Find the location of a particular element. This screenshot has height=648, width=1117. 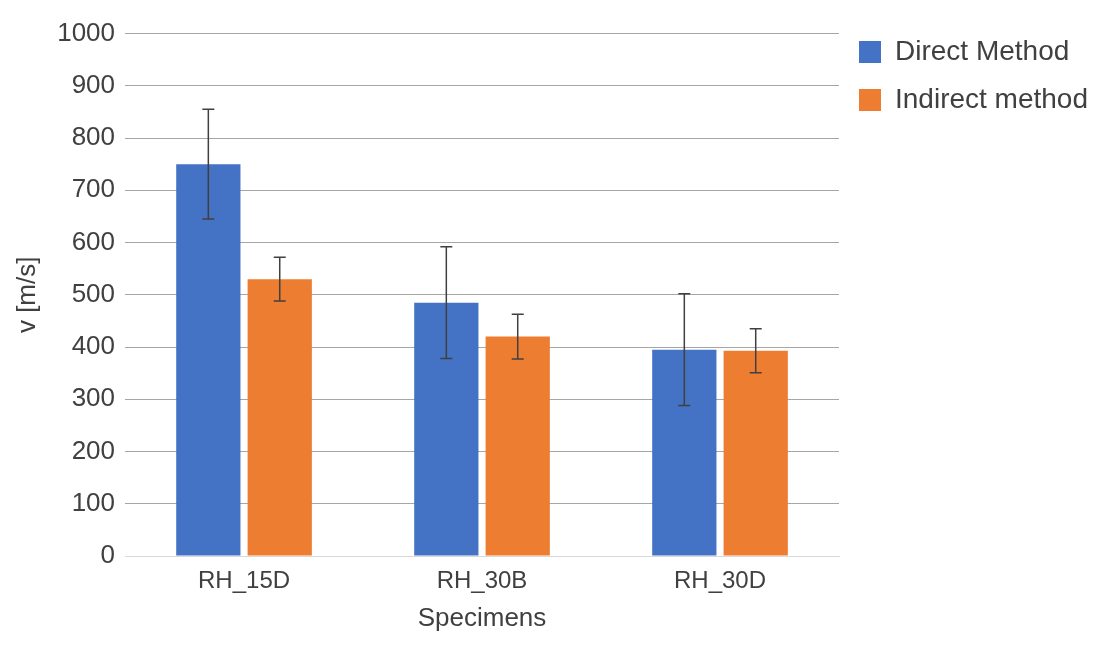

y-tick-label: 100 is located at coordinates (93, 501).